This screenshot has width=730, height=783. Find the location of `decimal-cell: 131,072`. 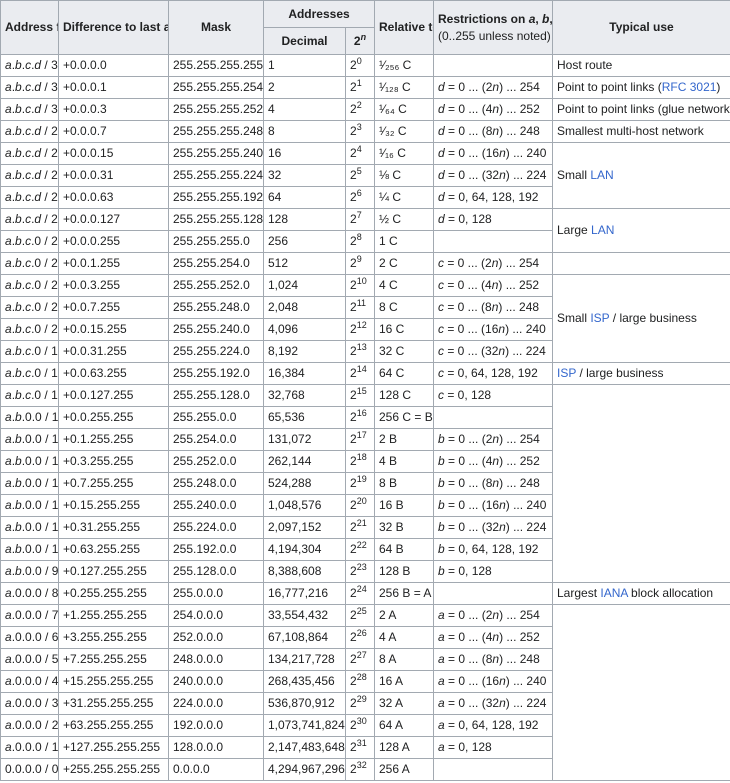

decimal-cell: 131,072 is located at coordinates (304, 439).